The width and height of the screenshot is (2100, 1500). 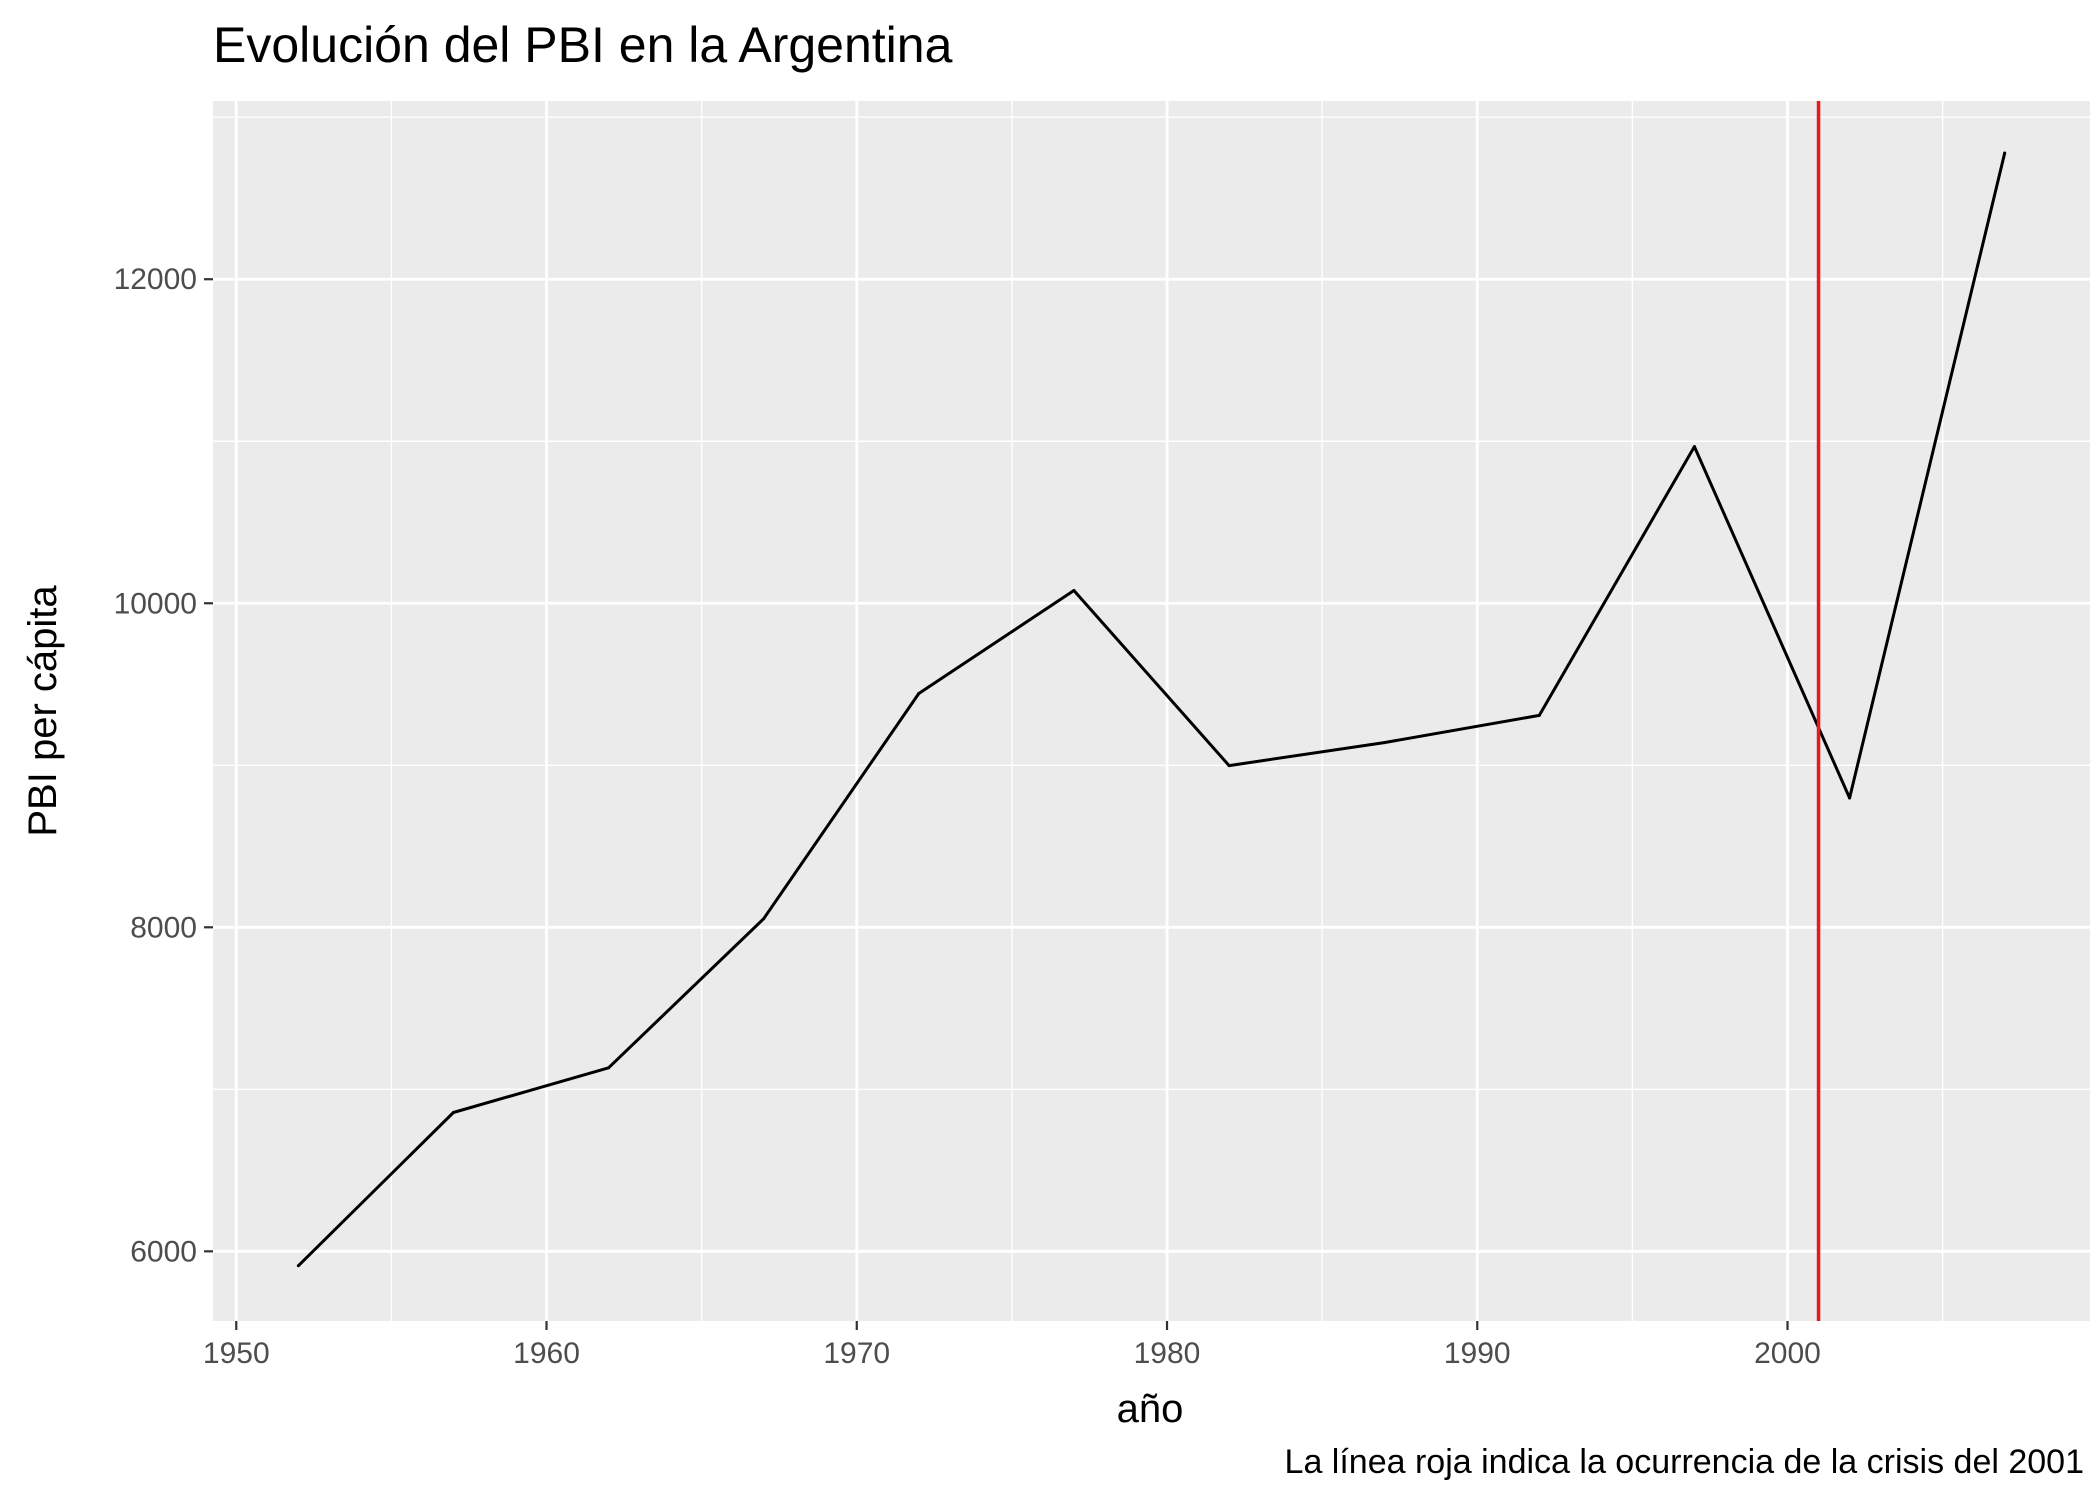 I want to click on chart-title: Evolución del PBI en la Argentina, so click(x=583, y=45).